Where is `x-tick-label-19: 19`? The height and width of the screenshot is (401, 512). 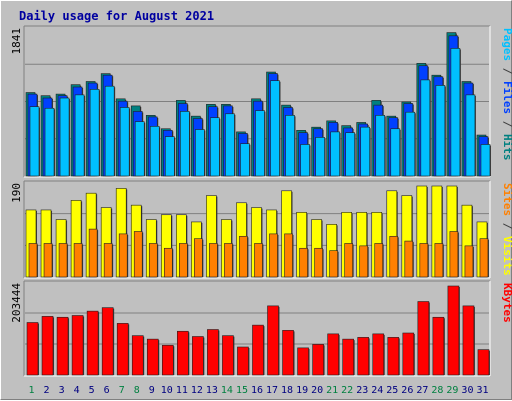
x-tick-label-19: 19 is located at coordinates (302, 390).